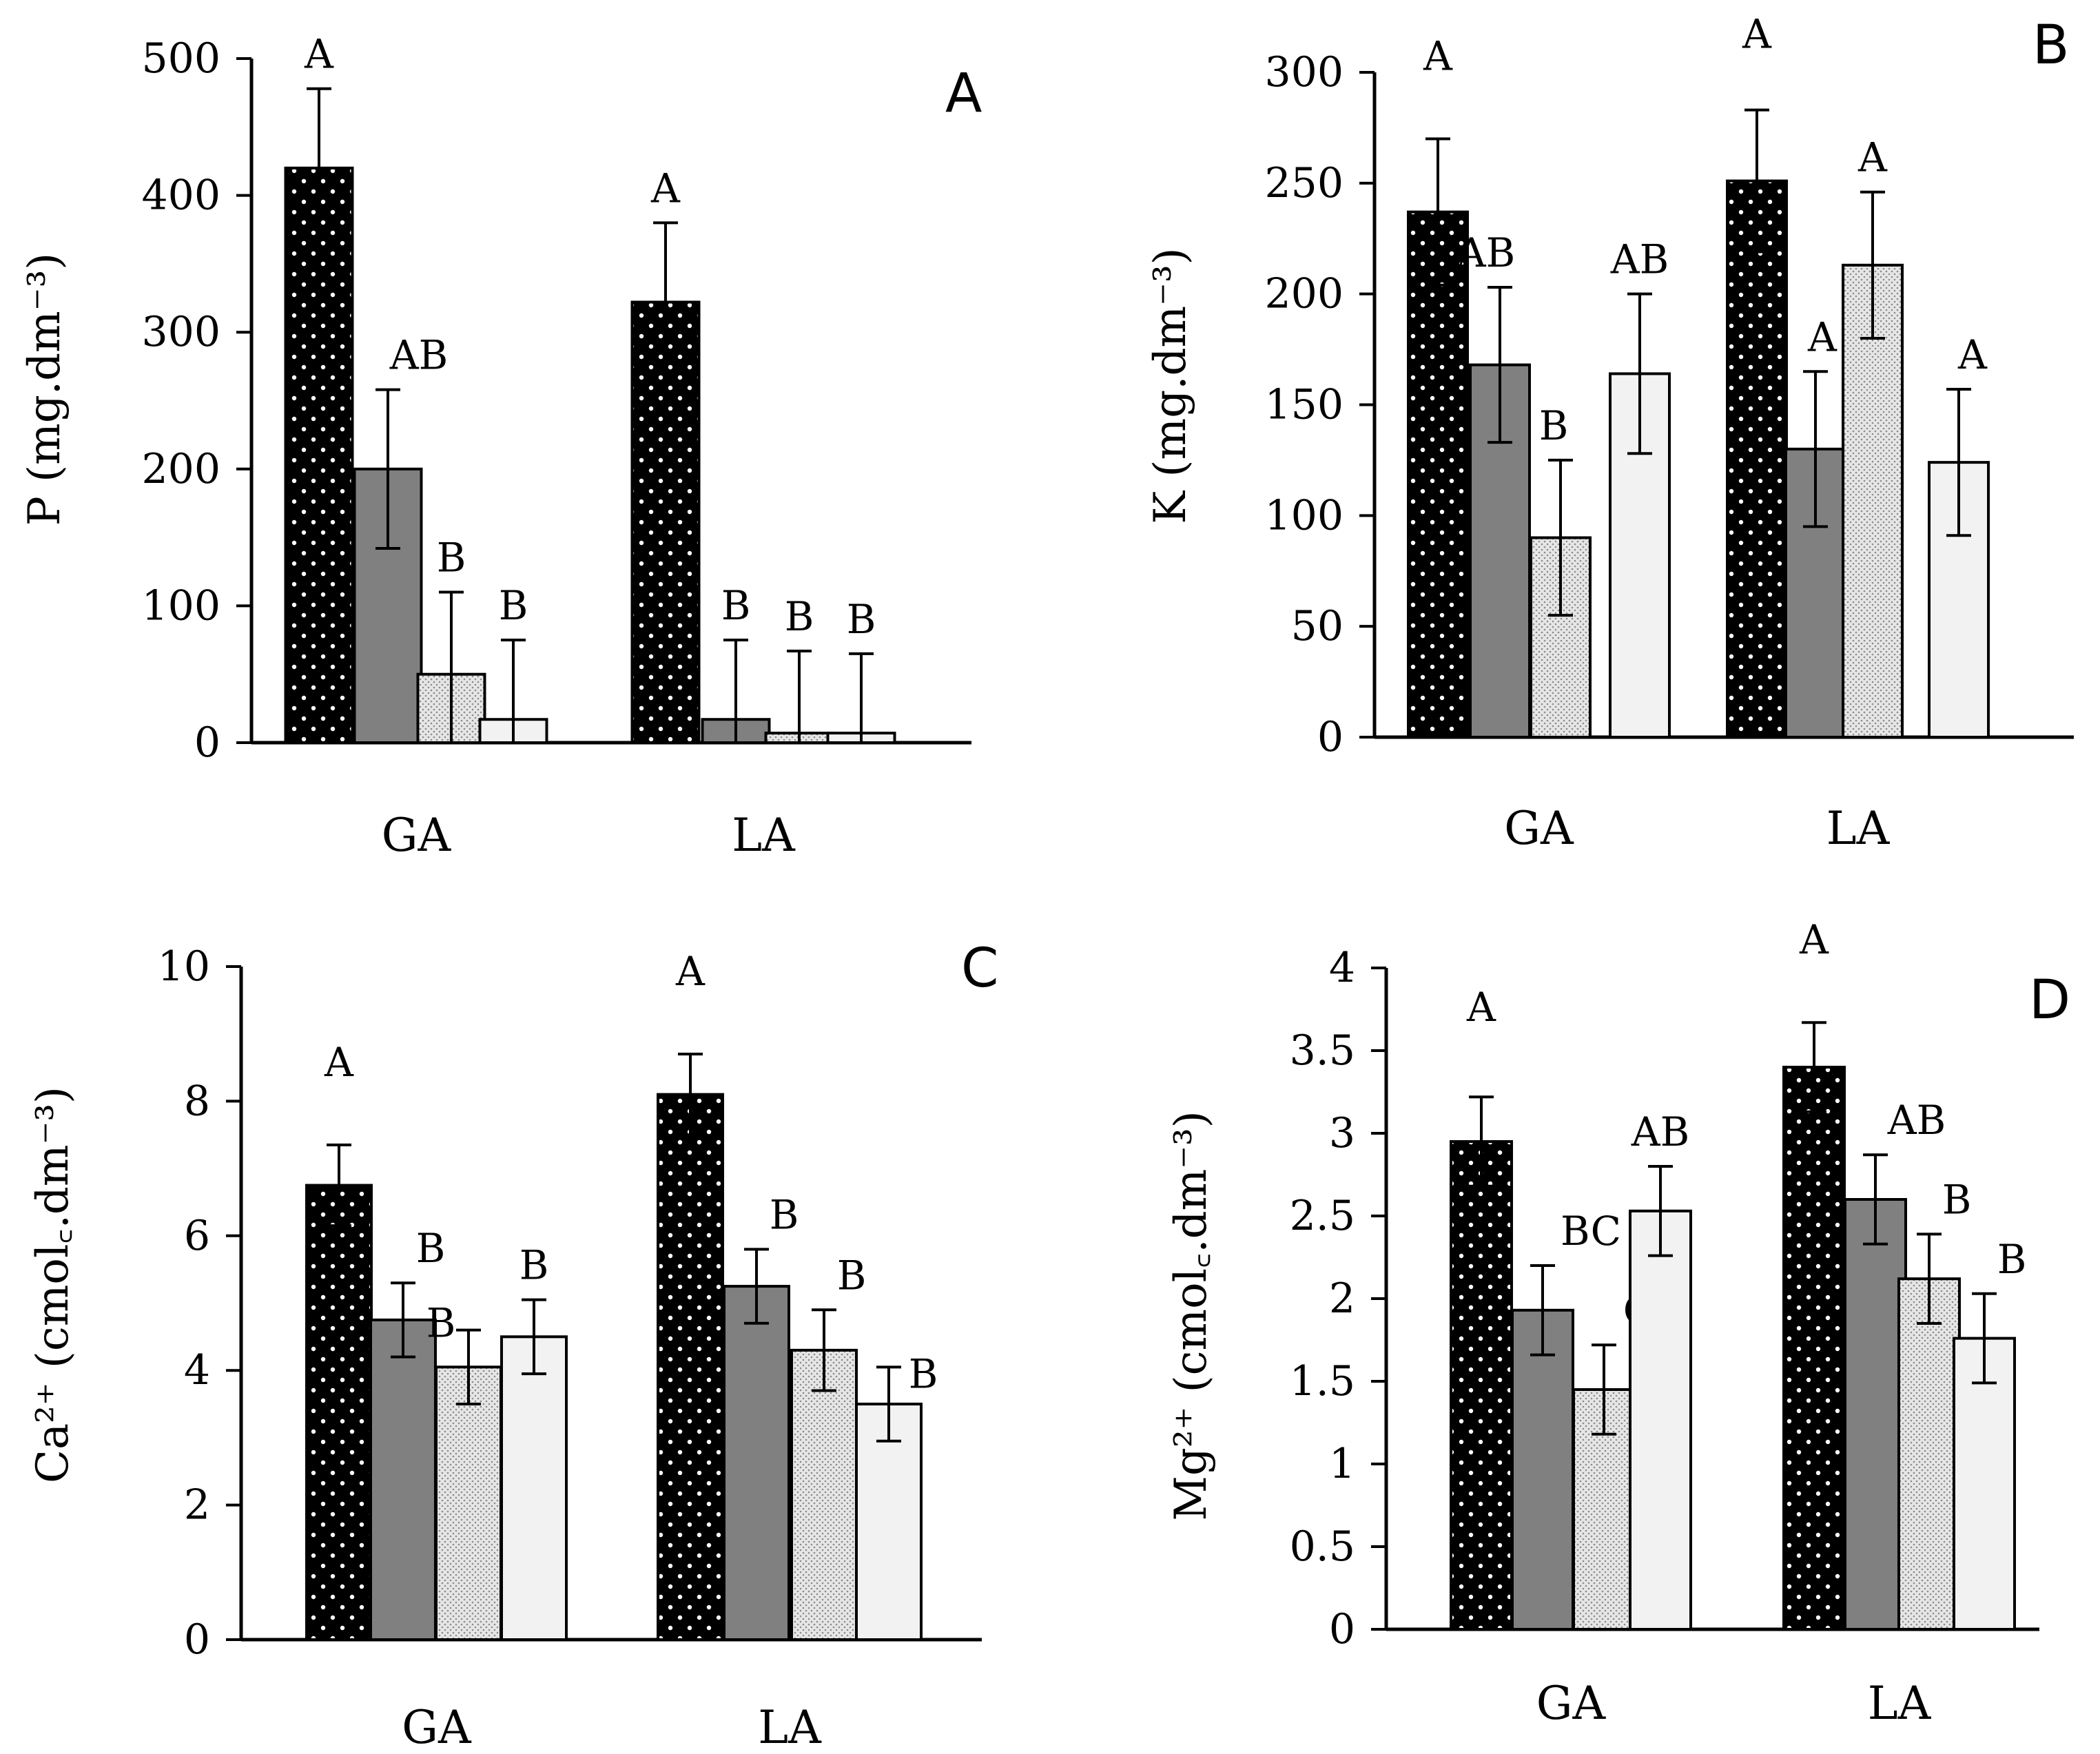 This screenshot has width=2100, height=1754. I want to click on y-tick-label: 150, so click(1304, 405).